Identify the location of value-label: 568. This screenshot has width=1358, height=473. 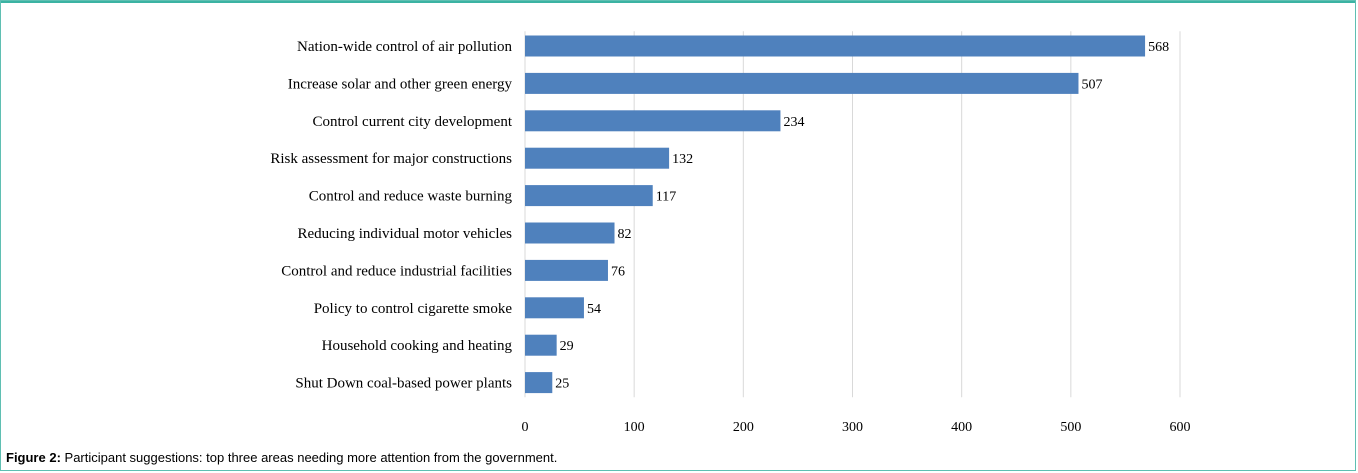
(1158, 47).